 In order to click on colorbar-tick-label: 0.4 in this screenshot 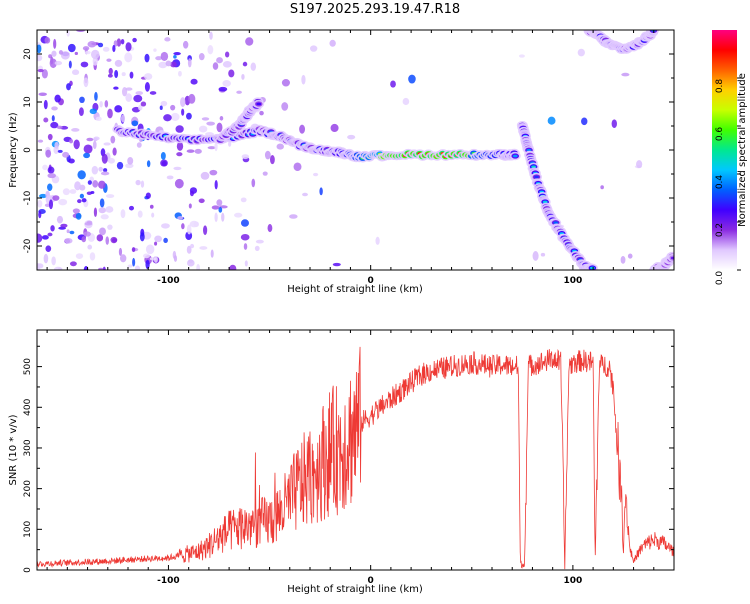, I will do `click(720, 182)`.